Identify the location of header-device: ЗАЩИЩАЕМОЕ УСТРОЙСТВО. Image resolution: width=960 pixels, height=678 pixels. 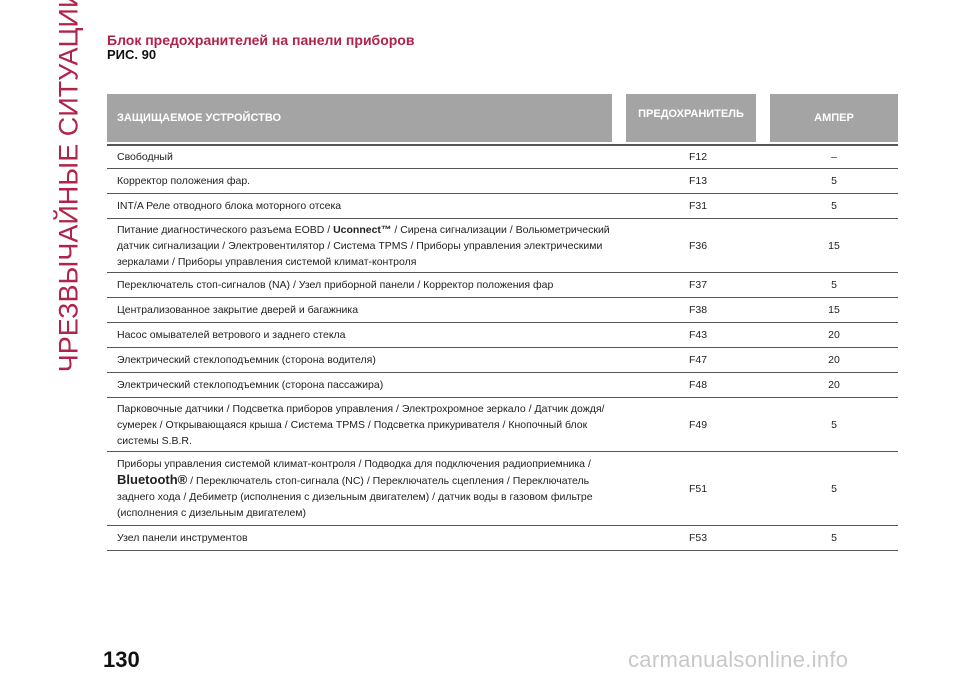
(359, 118).